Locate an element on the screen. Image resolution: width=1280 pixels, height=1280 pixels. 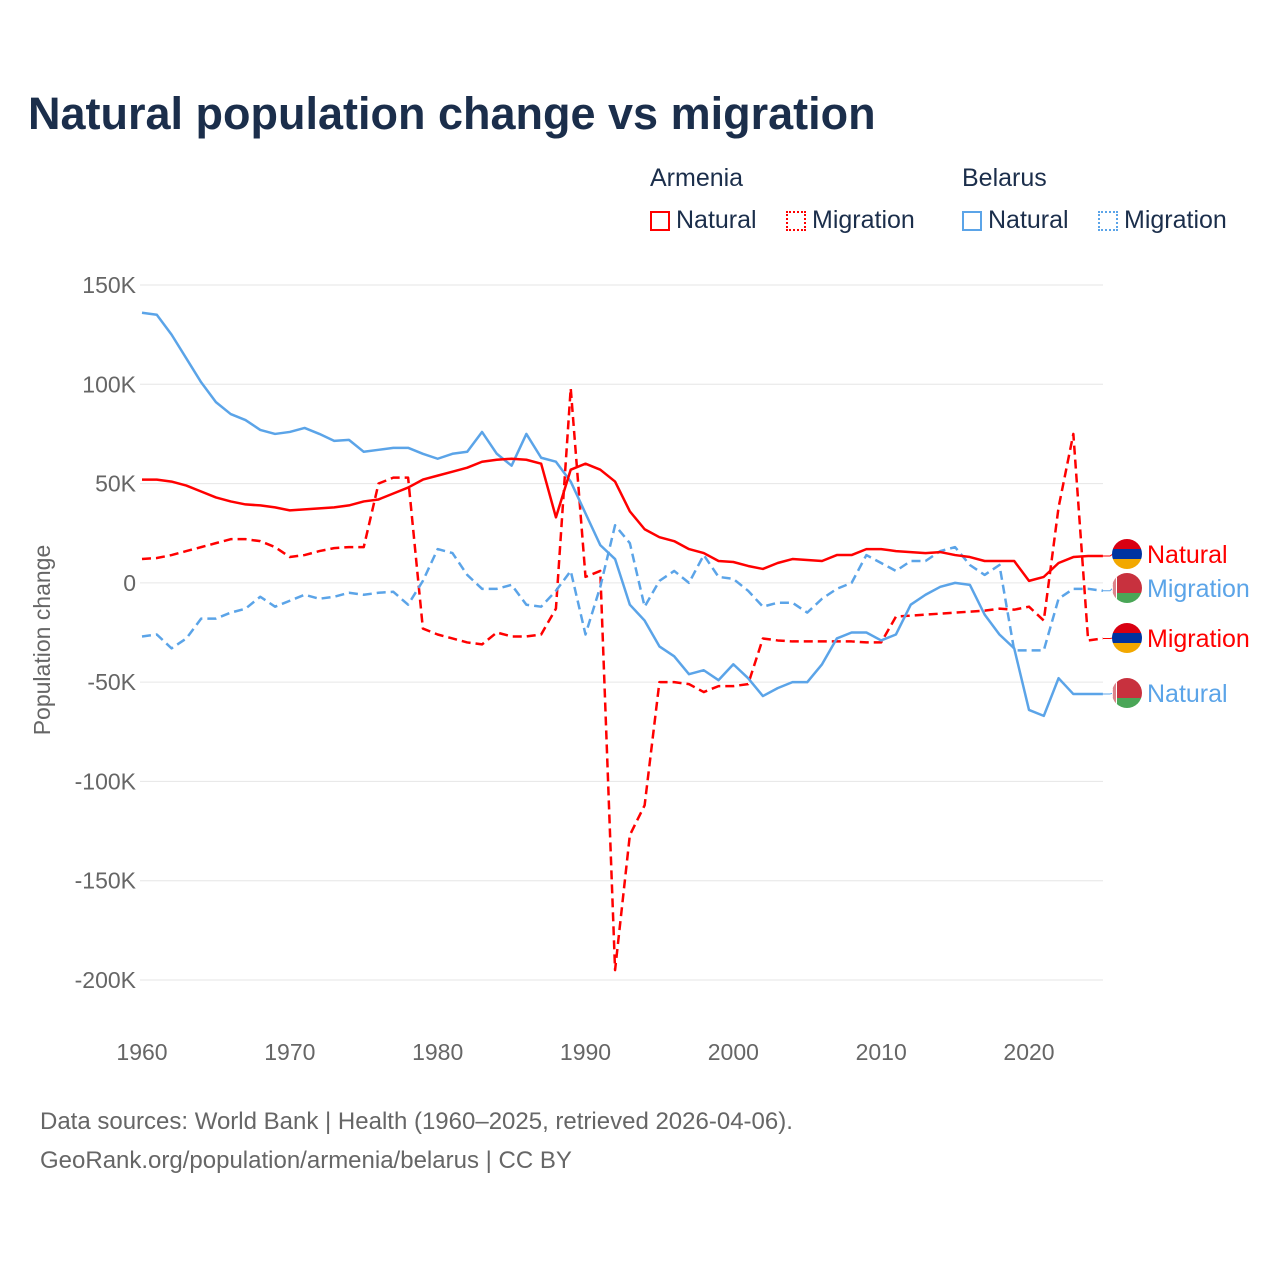
chart-title: Natural population change vs migration is located at coordinates (452, 113).